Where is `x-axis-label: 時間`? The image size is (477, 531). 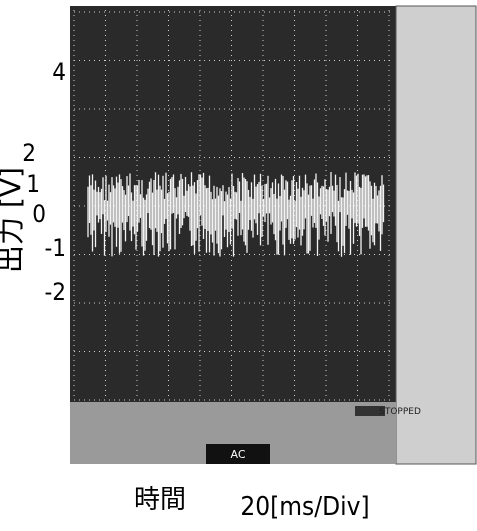
x-axis-label: 時間 is located at coordinates (160, 500).